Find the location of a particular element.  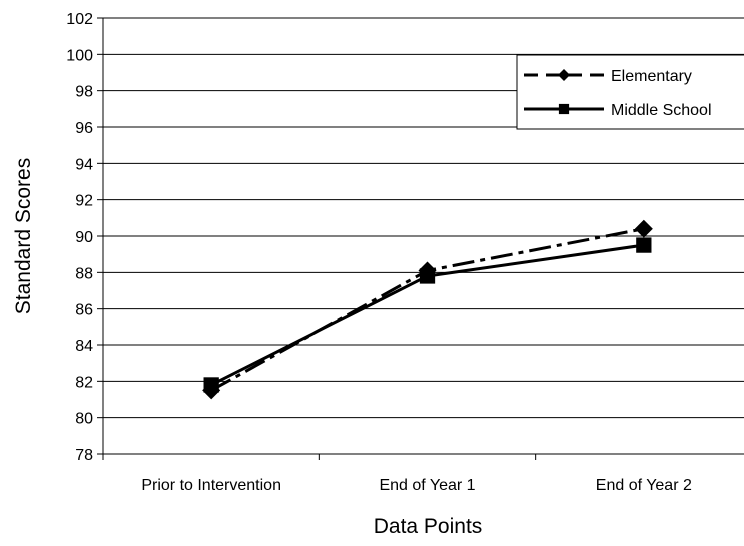

y-tick-label: 90 is located at coordinates (84, 237).